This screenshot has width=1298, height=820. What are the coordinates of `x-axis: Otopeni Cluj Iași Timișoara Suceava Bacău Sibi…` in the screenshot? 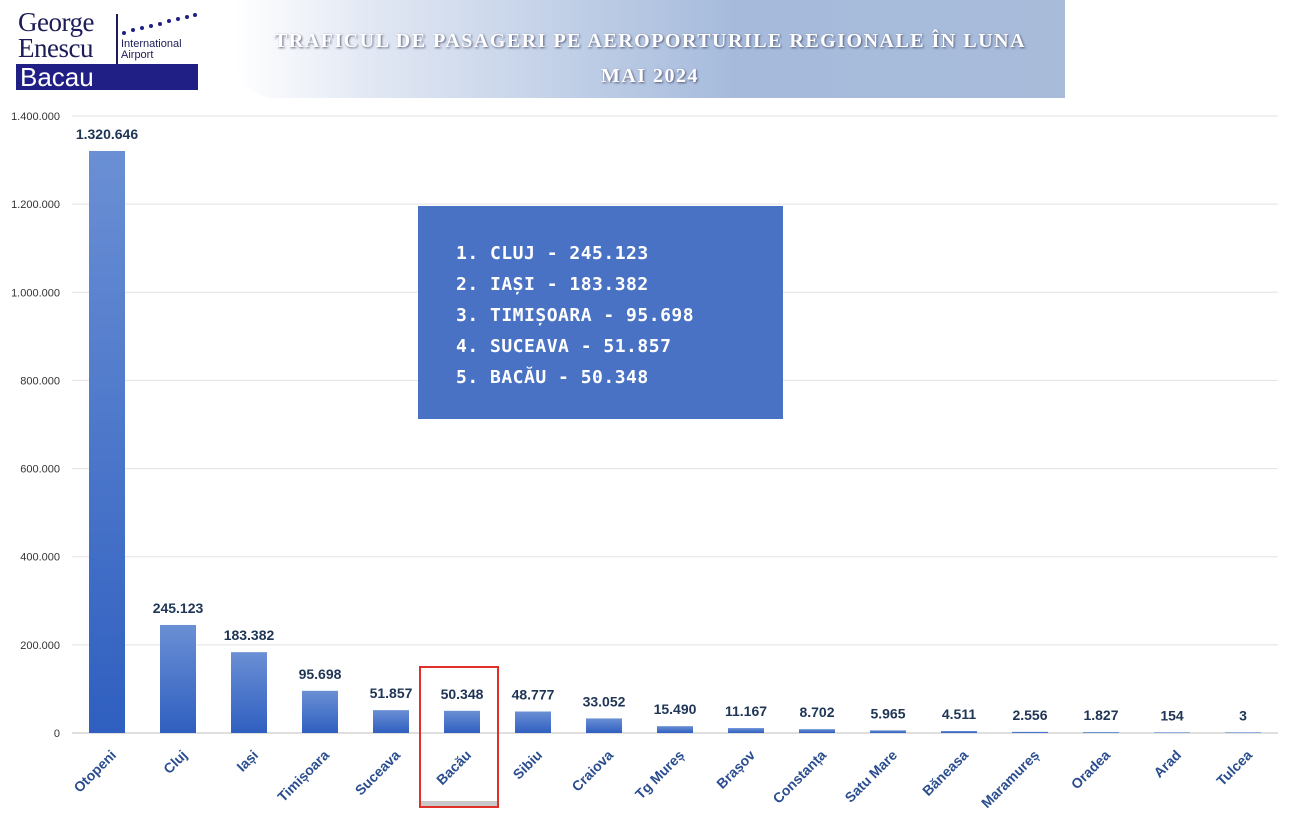 It's located at (662, 779).